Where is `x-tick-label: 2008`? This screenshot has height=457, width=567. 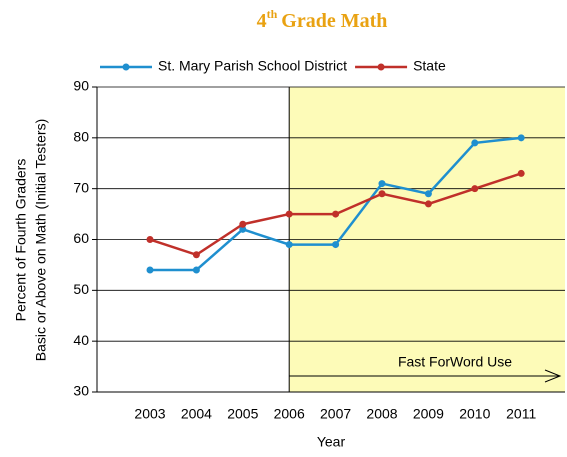
x-tick-label: 2008 is located at coordinates (381, 414).